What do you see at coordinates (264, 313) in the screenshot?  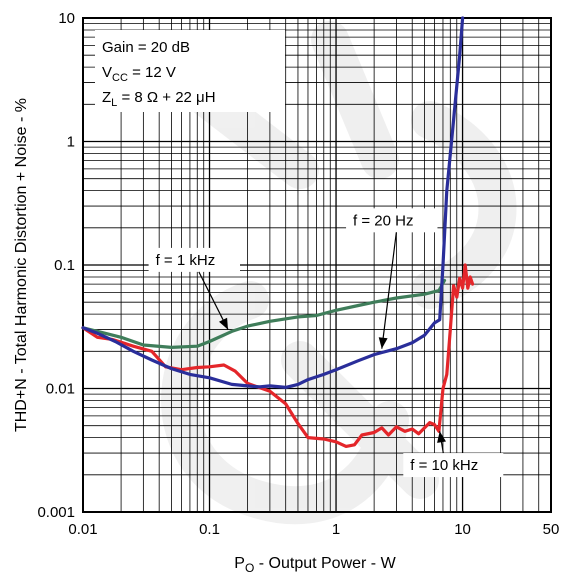 I see `series-line-f1khz` at bounding box center [264, 313].